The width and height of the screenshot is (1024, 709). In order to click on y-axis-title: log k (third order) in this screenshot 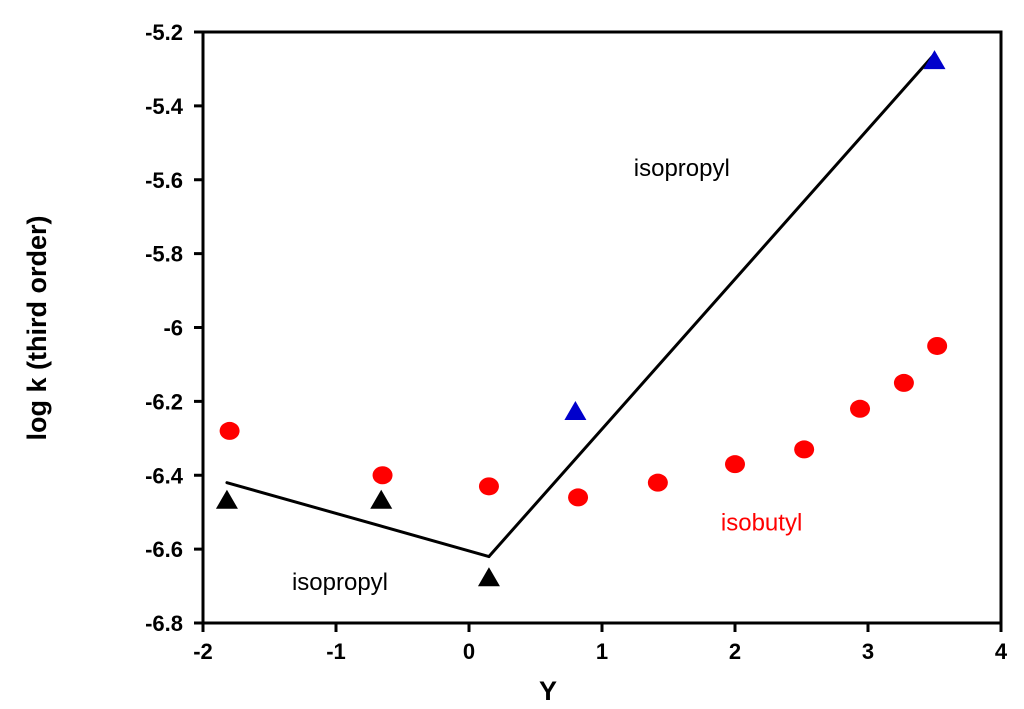, I will do `click(37, 328)`.